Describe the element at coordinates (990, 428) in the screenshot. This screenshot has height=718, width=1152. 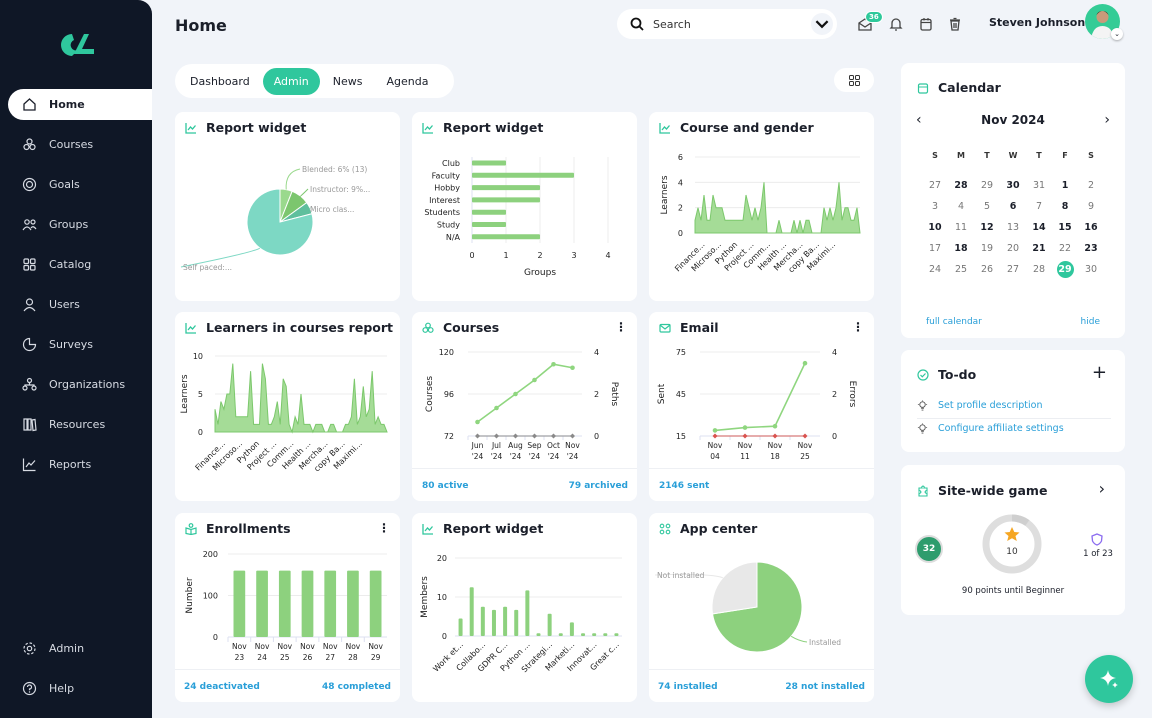
I see `todo-item: Configure affiliate settings` at that location.